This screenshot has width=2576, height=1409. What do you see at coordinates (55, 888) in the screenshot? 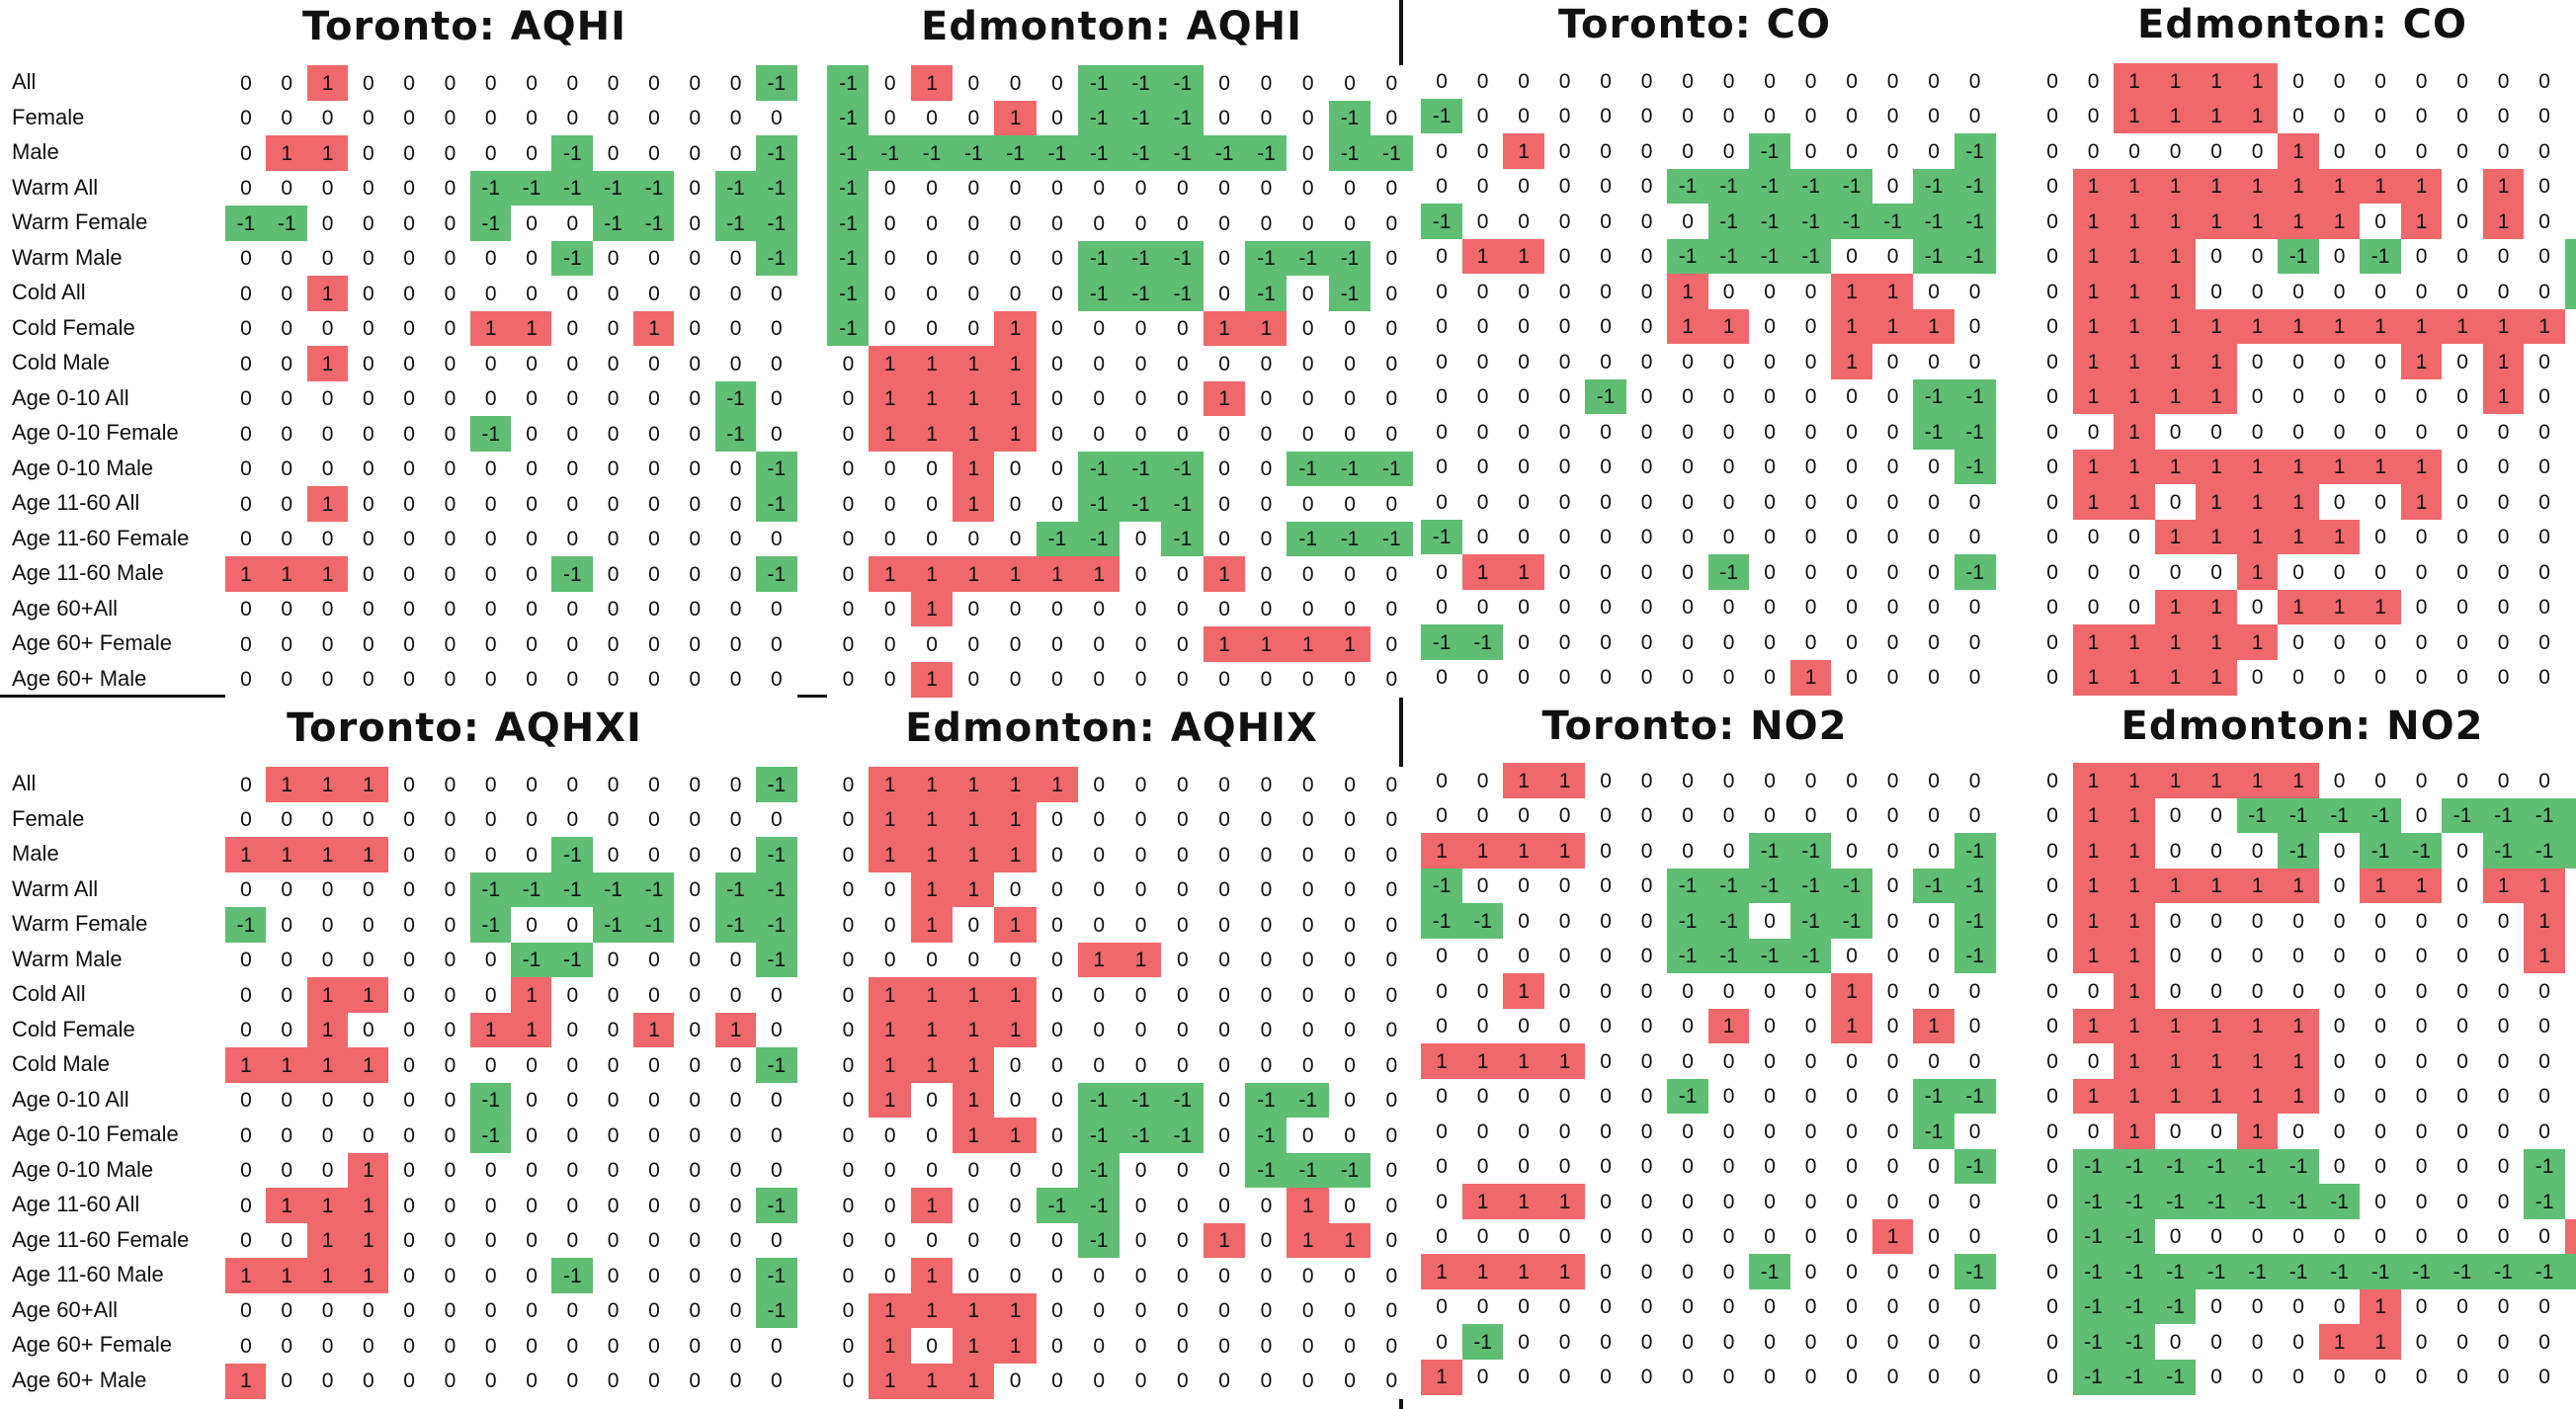
I see `row-label: Warm All` at bounding box center [55, 888].